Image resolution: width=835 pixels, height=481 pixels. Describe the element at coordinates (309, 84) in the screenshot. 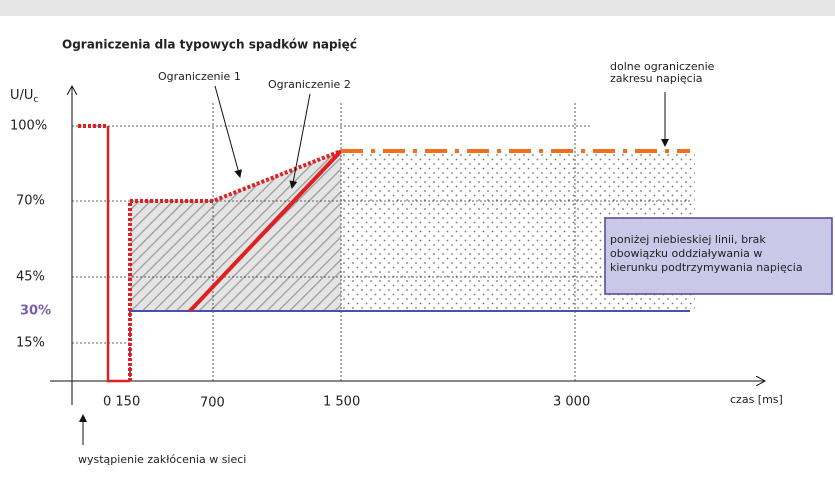

I see `annotation: Ograniczenie 2` at that location.